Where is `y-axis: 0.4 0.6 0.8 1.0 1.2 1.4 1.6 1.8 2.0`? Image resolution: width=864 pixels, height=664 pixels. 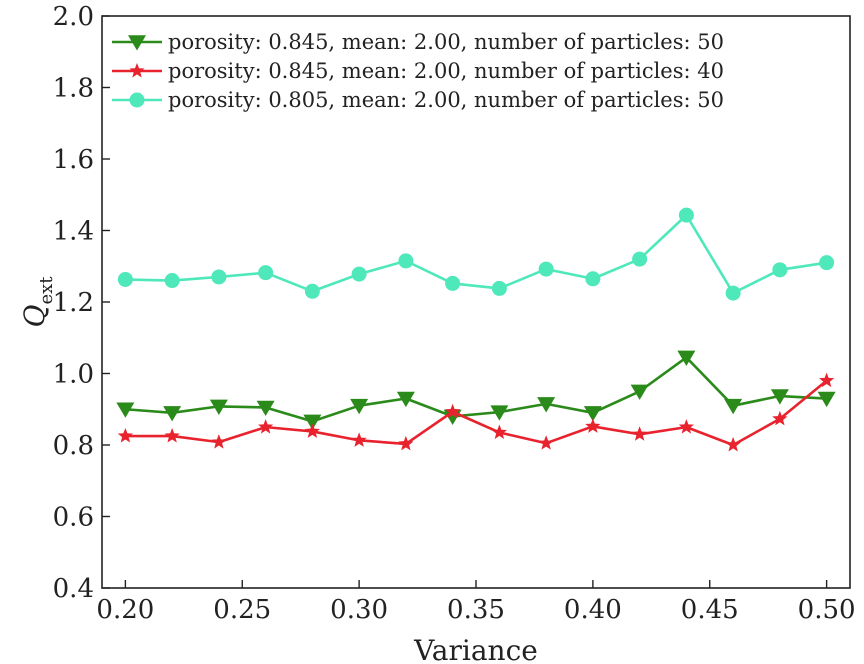 y-axis: 0.4 0.6 0.8 1.0 1.2 1.4 1.6 1.8 2.0 is located at coordinates (81, 303).